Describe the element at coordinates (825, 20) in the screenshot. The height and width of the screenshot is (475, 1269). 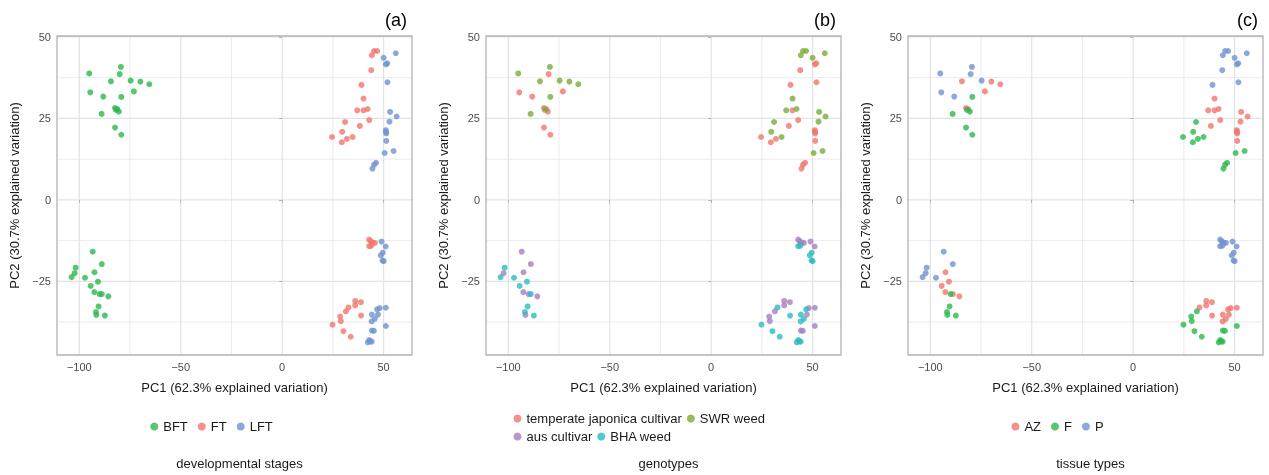
I see `chart-title: (b)` at that location.